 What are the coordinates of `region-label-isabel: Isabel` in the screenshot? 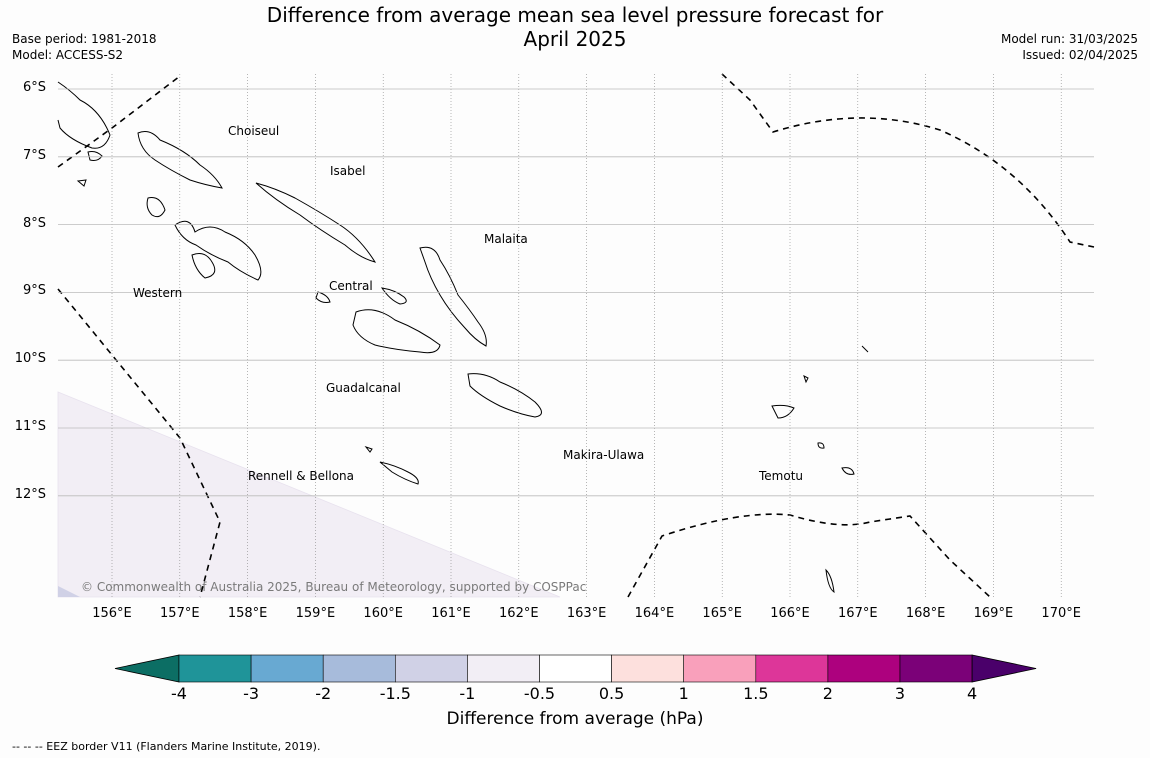 It's located at (348, 171).